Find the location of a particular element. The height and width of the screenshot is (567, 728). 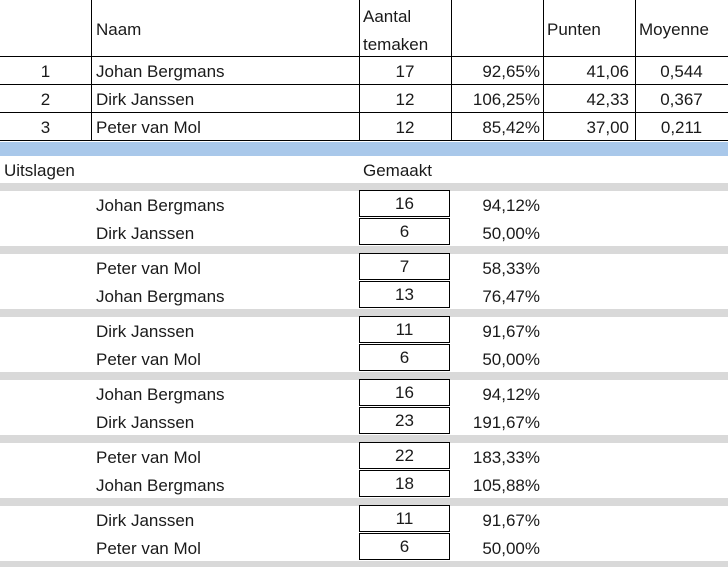

aantal-cell: 17 is located at coordinates (405, 71).